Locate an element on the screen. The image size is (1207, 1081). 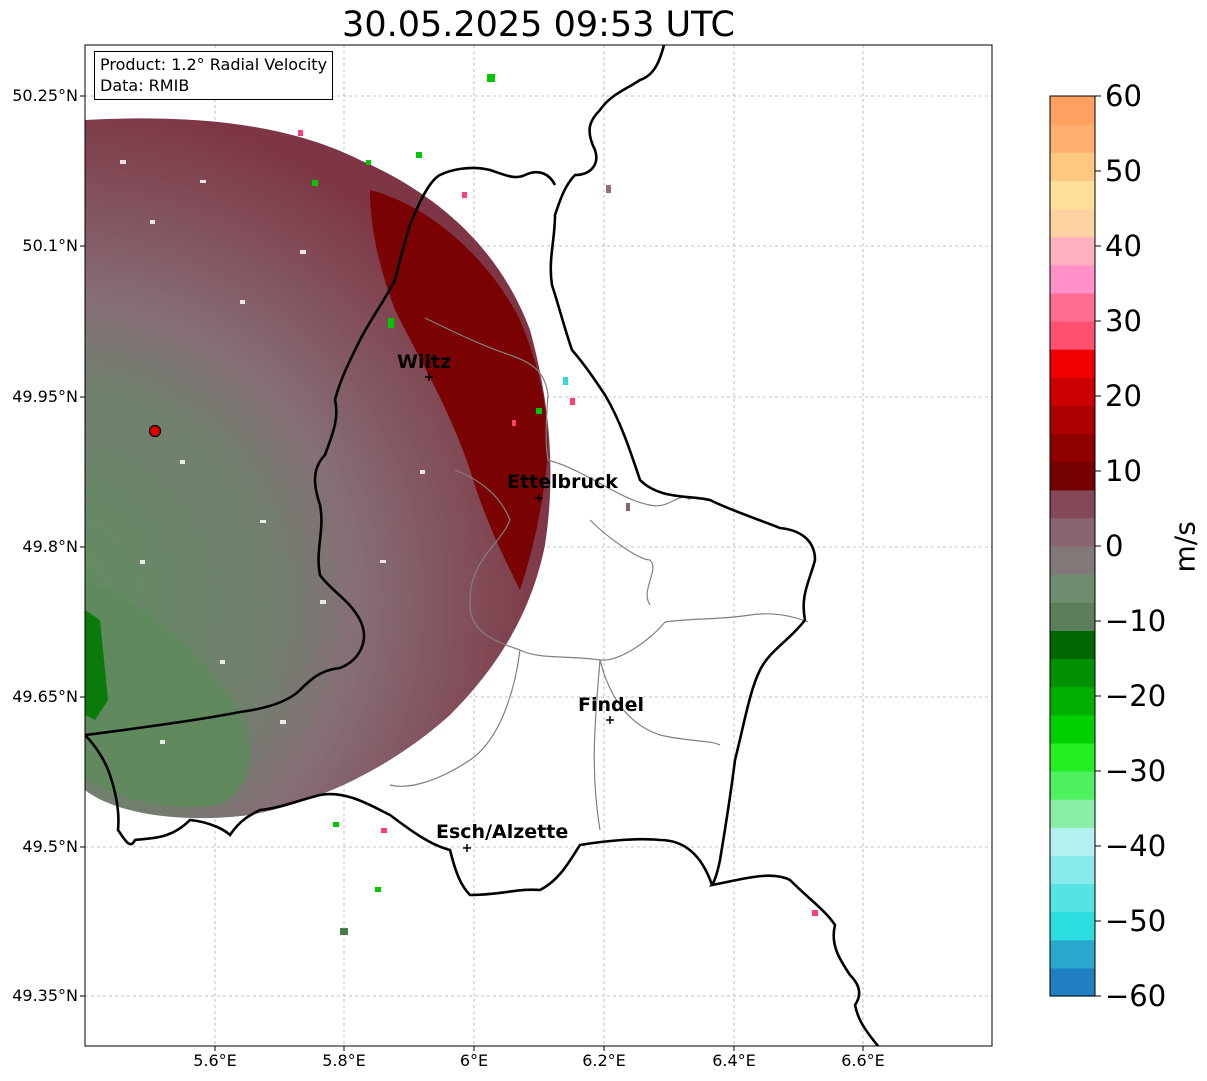
city-label-ettelbruck: Ettelbruck is located at coordinates (562, 482).